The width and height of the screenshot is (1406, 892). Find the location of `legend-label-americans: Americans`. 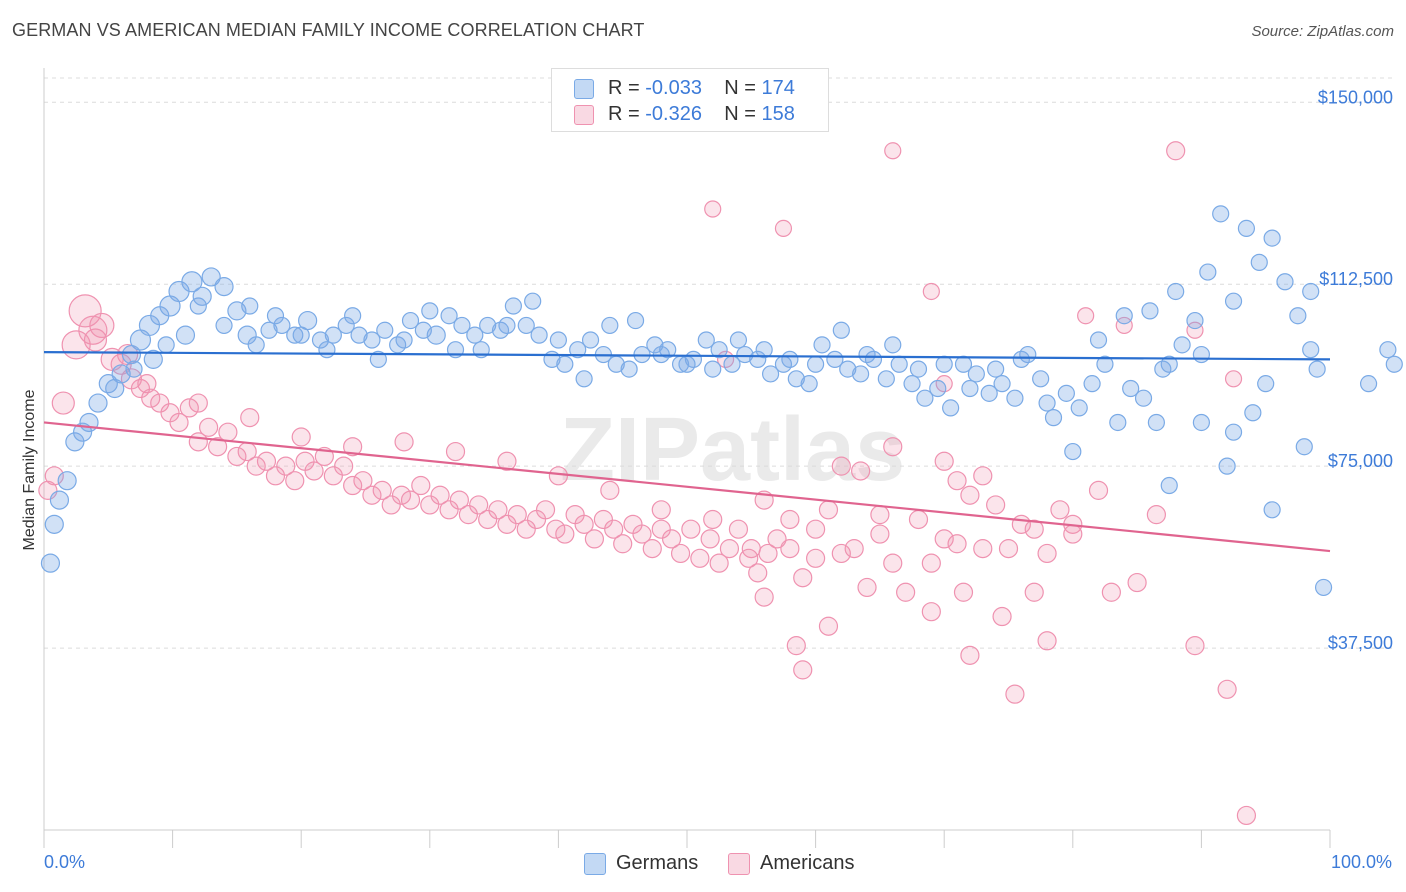

legend-label-americans: Americans is located at coordinates (807, 863).